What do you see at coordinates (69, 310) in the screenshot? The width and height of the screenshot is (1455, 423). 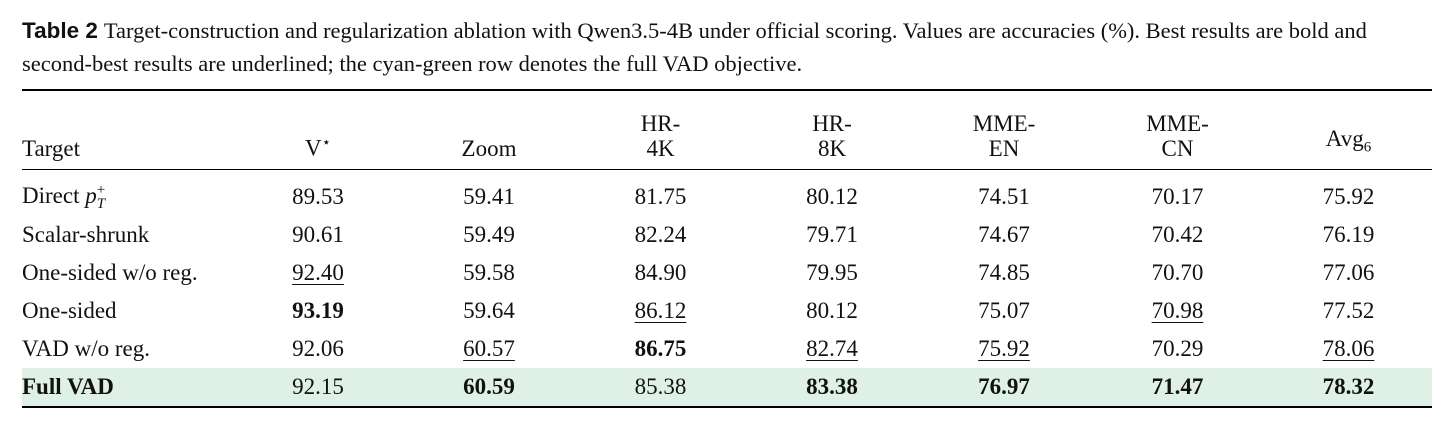 I see `row-label: One-sided` at bounding box center [69, 310].